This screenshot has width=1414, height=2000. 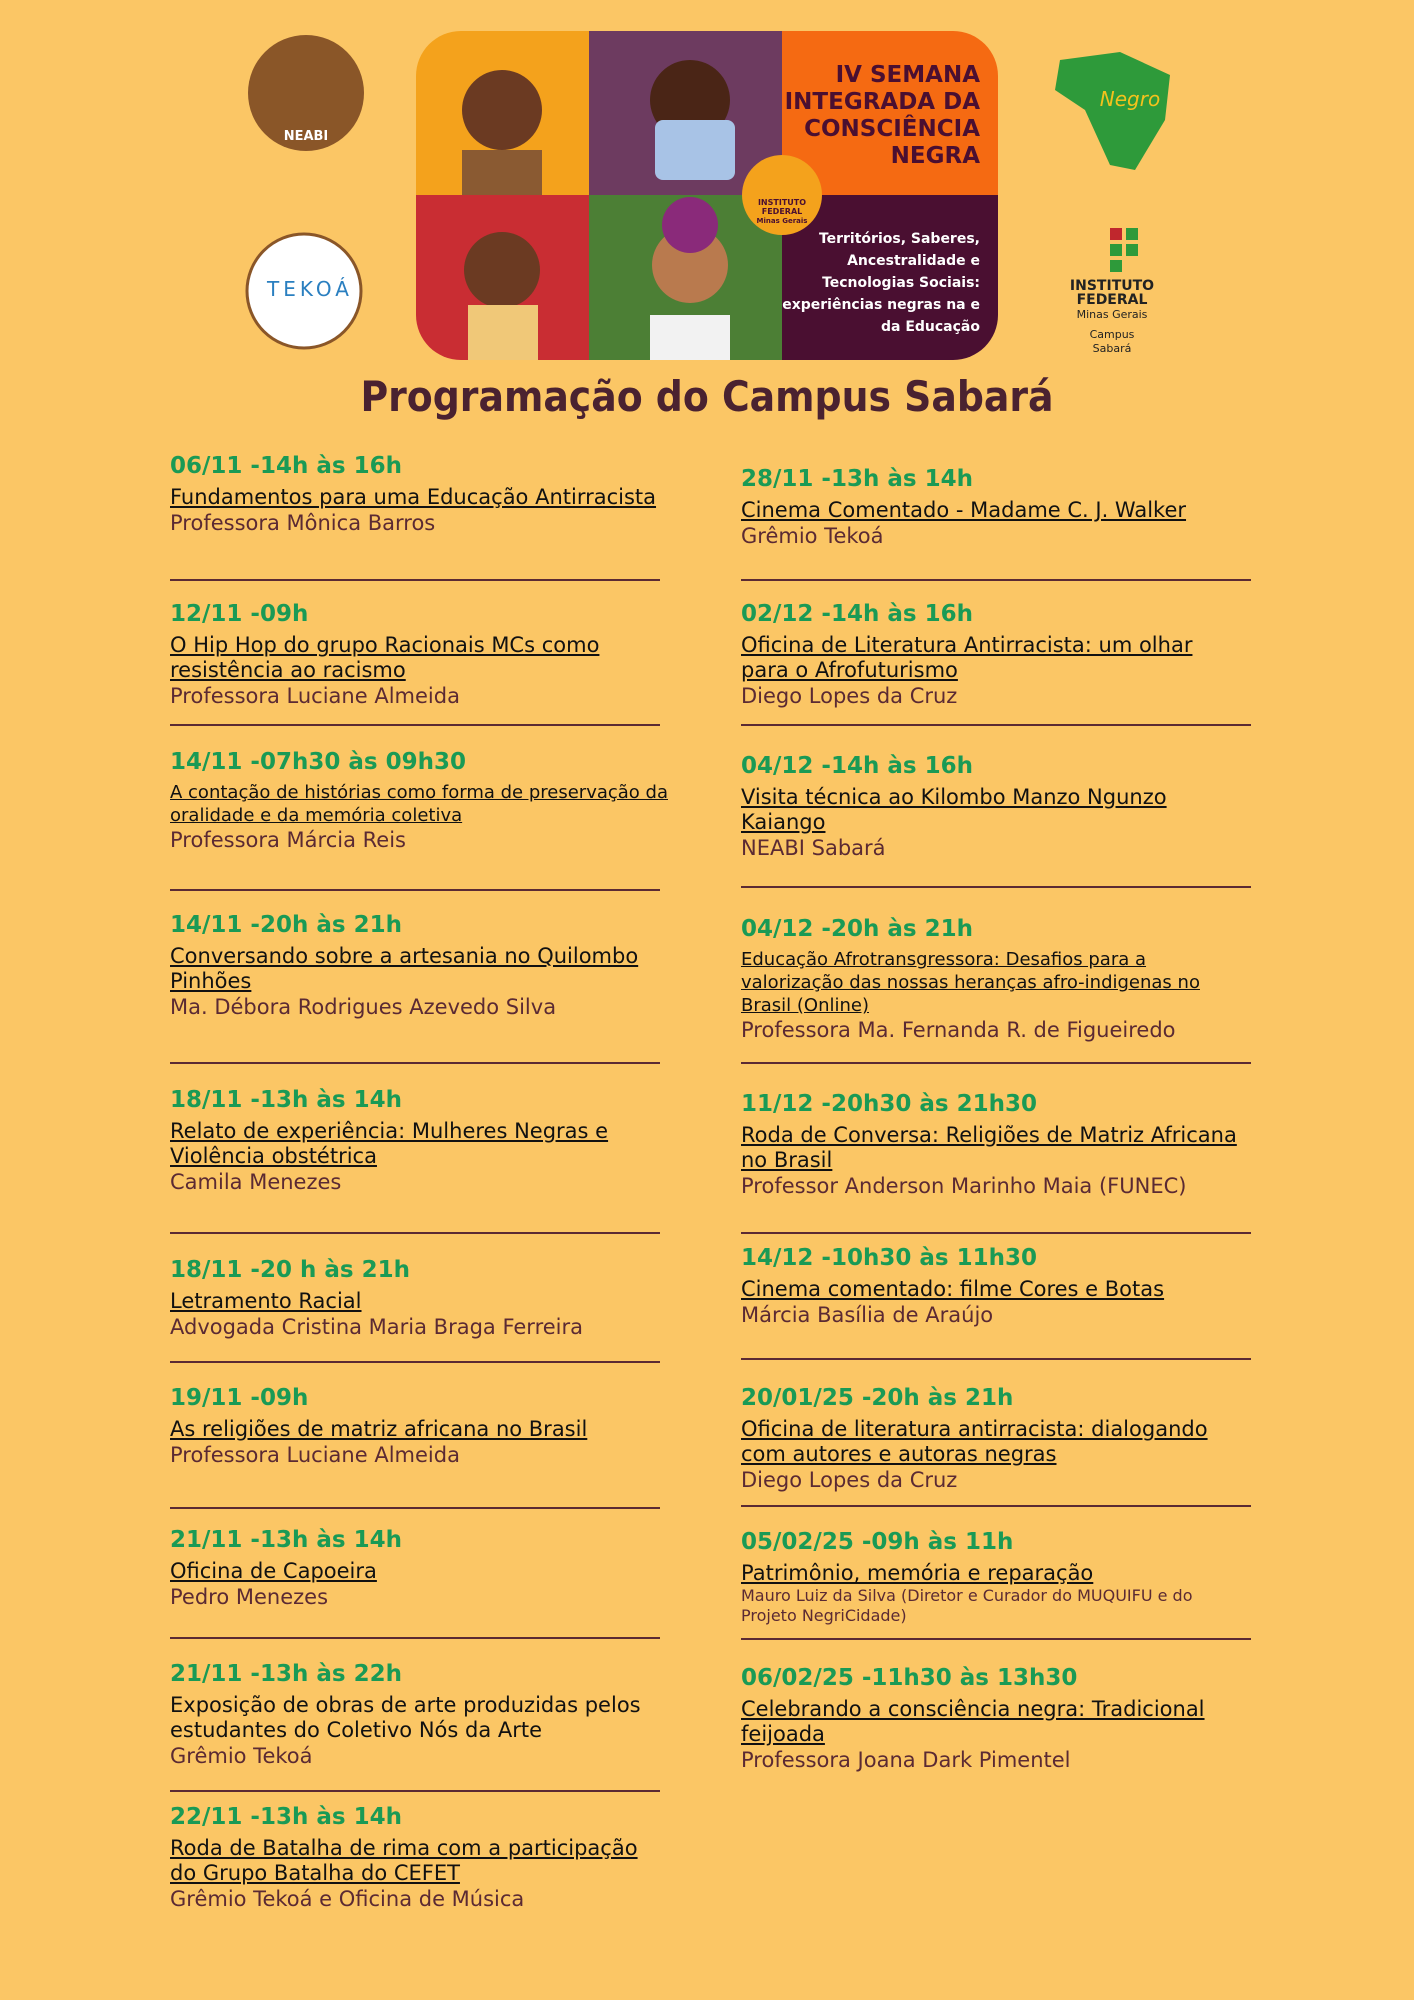 I want to click on if-badge, so click(x=782, y=195).